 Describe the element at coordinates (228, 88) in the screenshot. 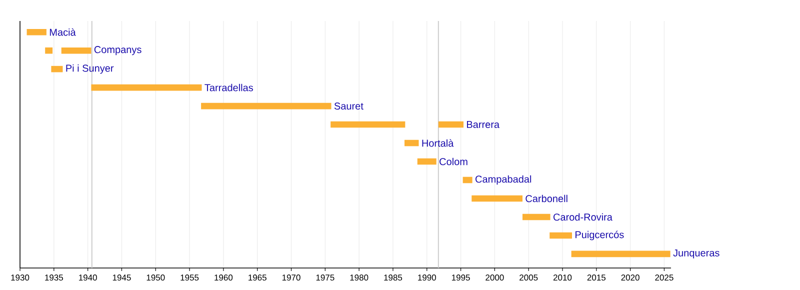

I see `y-tick-label: Tarradellas` at that location.